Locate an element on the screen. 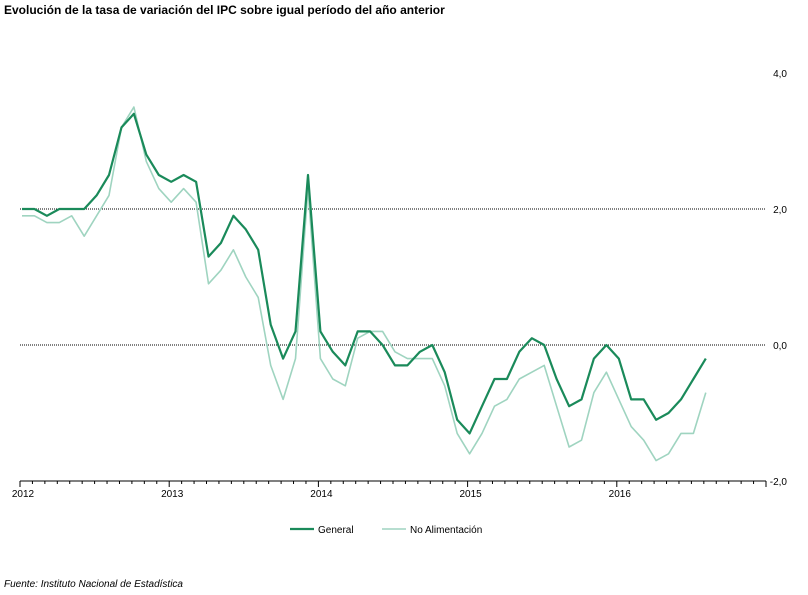 The height and width of the screenshot is (595, 808). legend: General No Alimentación is located at coordinates (386, 530).